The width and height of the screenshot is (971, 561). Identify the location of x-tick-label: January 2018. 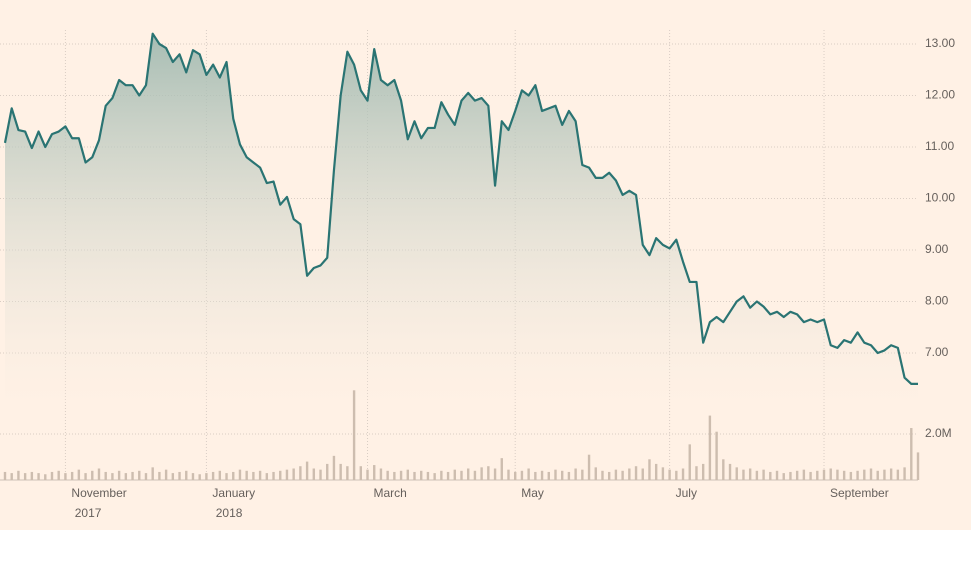
(233, 503).